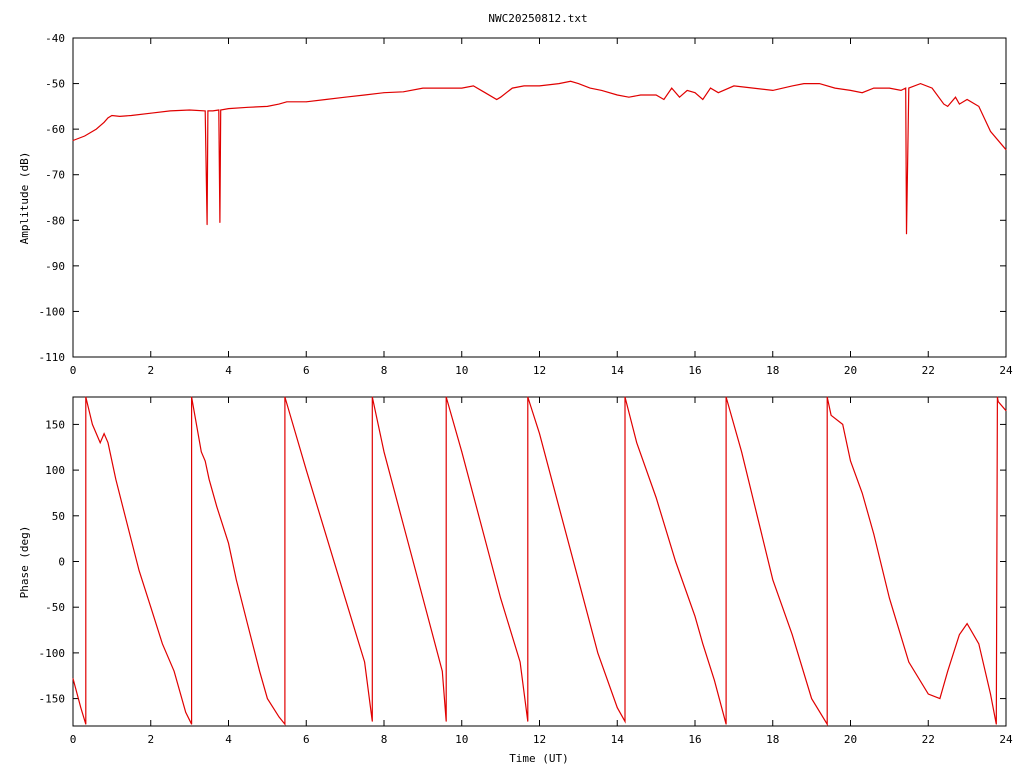 Image resolution: width=1024 pixels, height=768 pixels. I want to click on phase-y-tick-label: 100, so click(55, 470).